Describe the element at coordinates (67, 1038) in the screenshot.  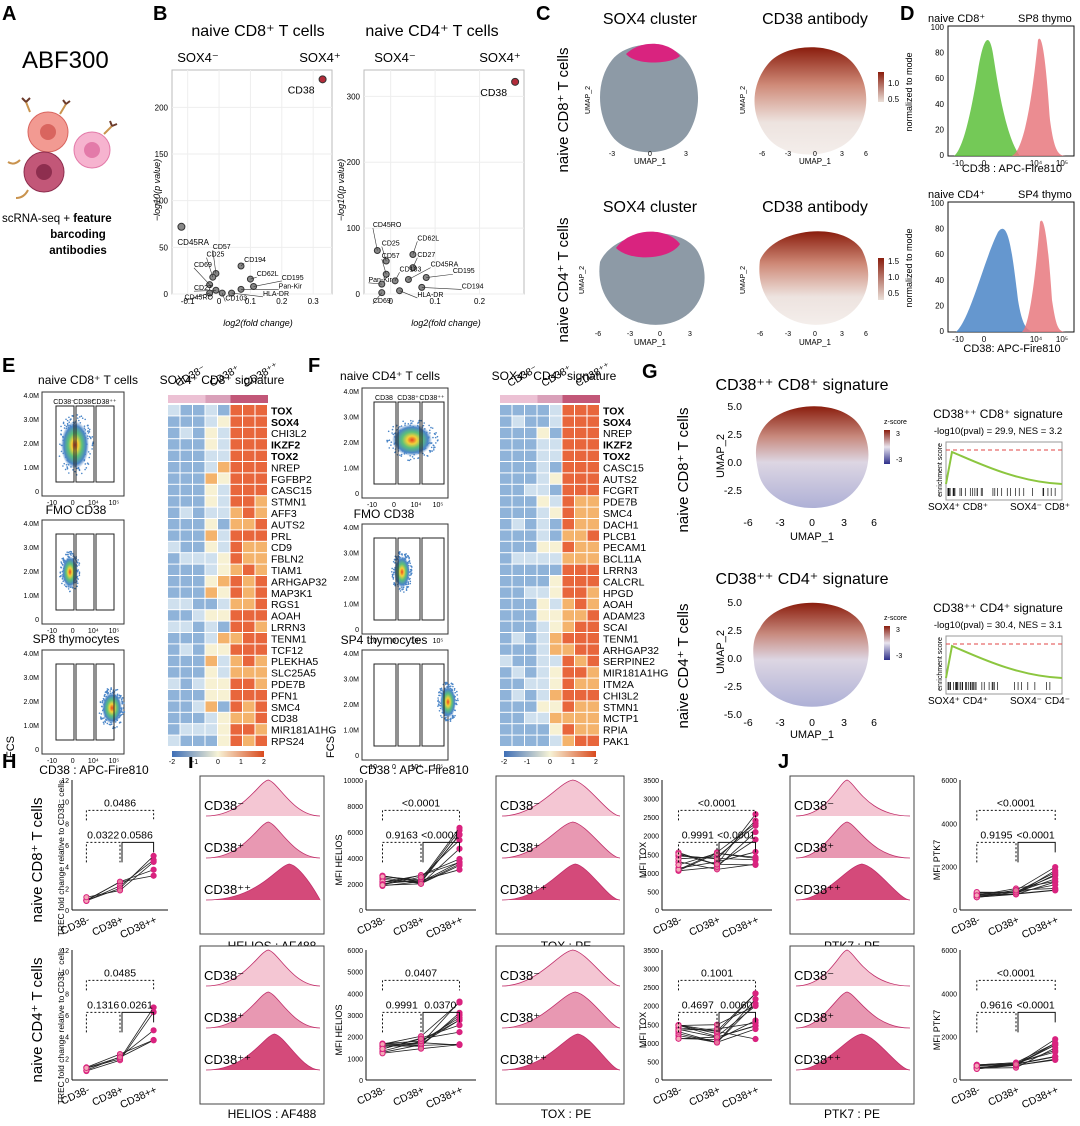
I see `h-bot-ytick: 4` at that location.